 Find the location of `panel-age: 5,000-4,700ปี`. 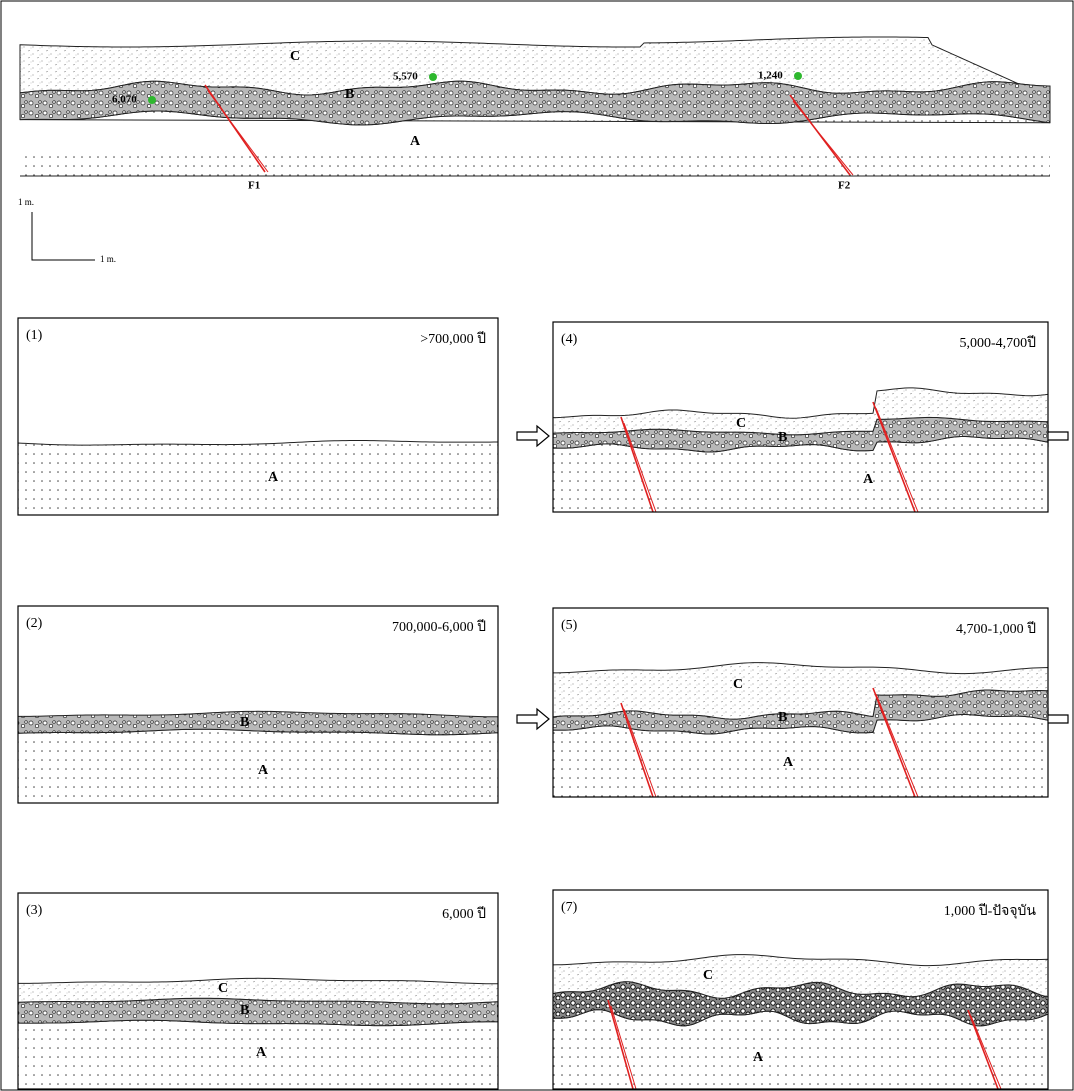

panel-age: 5,000-4,700ปี is located at coordinates (997, 343).